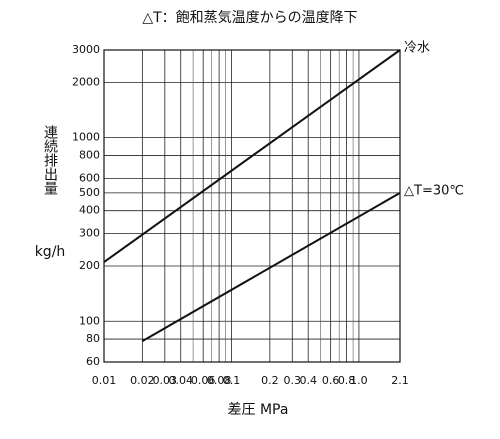 The width and height of the screenshot is (500, 439). What do you see at coordinates (434, 190) in the screenshot?
I see `series-label: △T=30℃` at bounding box center [434, 190].